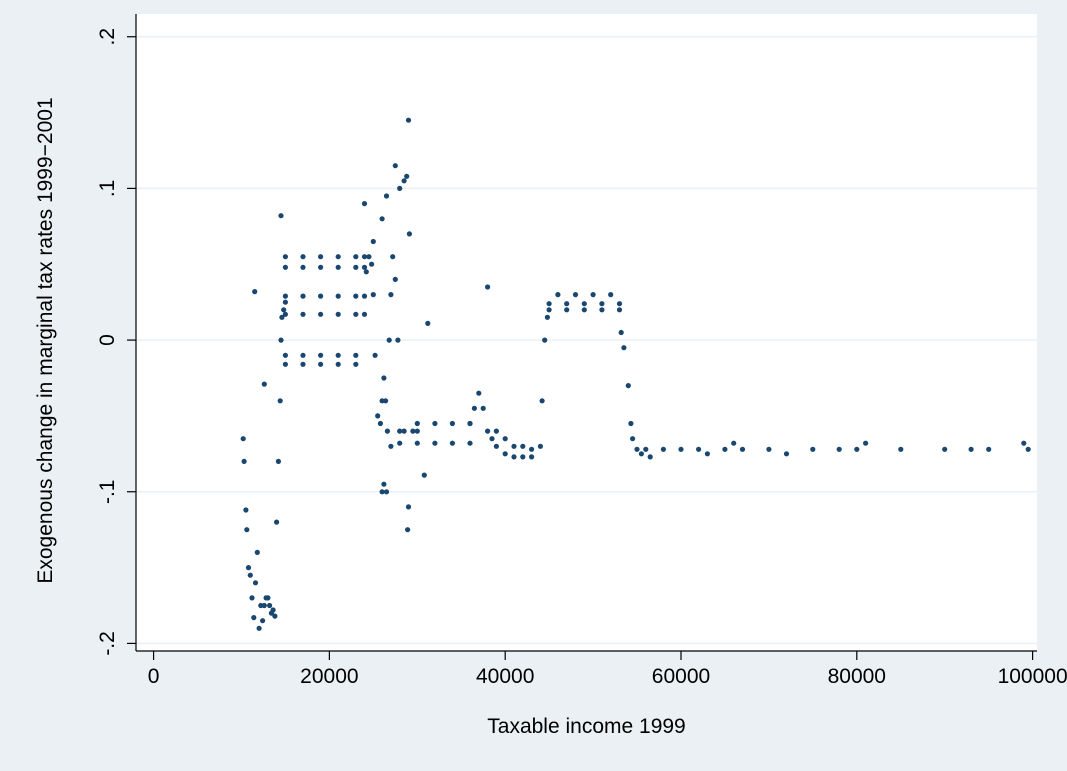 This screenshot has width=1067, height=771. Describe the element at coordinates (586, 726) in the screenshot. I see `x-axis-title: Taxable income 1999` at that location.